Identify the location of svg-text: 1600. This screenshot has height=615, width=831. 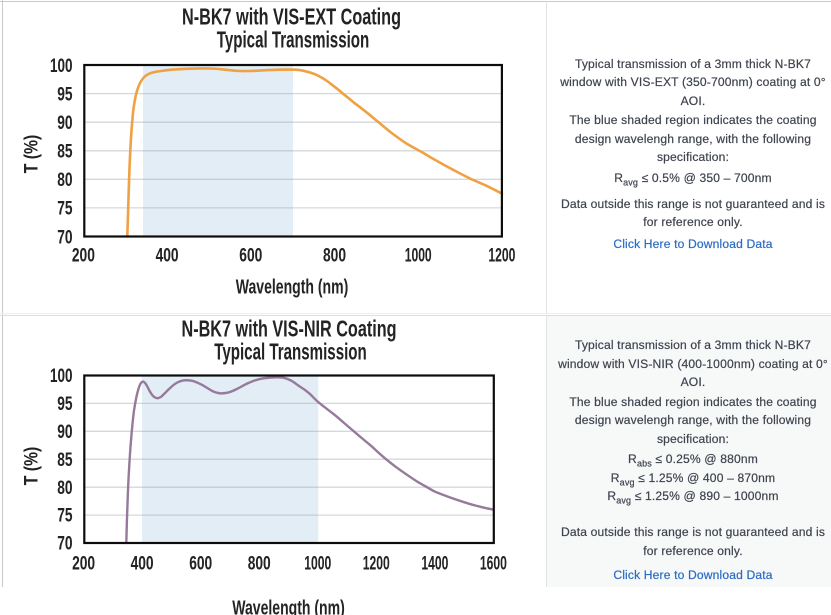
(493, 564).